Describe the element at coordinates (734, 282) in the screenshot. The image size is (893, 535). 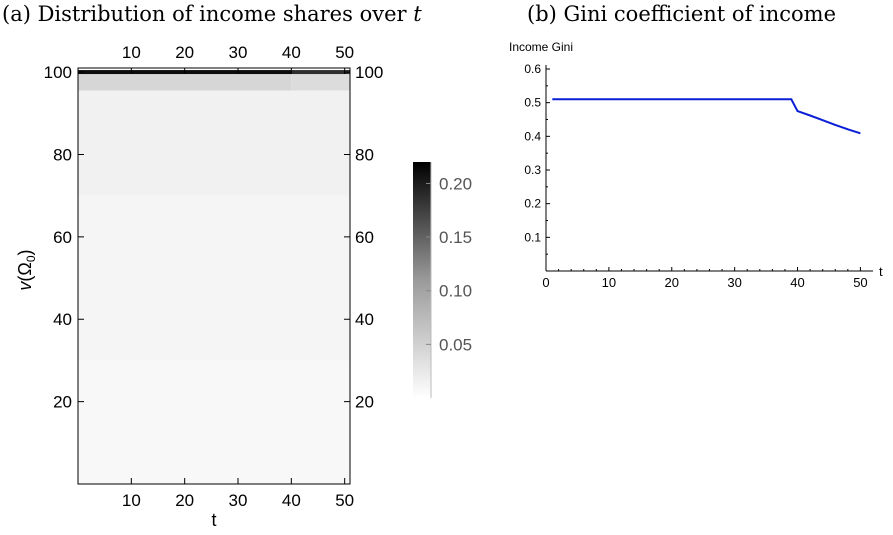
I see `gini-x-tick-label: 30` at that location.